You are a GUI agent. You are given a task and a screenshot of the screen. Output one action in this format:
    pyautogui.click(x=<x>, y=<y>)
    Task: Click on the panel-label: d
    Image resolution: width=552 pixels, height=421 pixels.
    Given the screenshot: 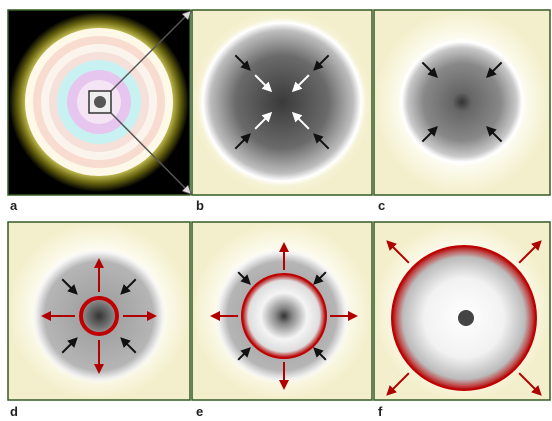 What is the action you would take?
    pyautogui.click(x=14, y=411)
    